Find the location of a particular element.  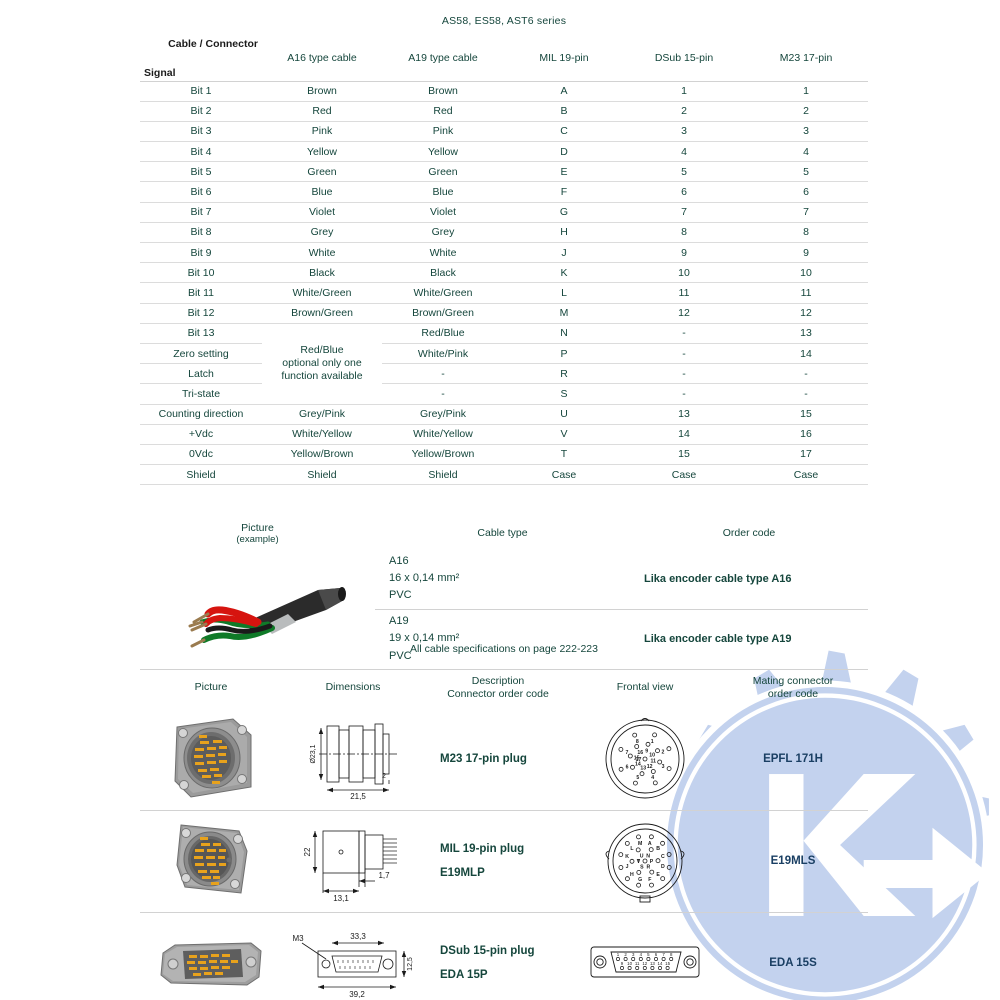

cell-m23: 3 is located at coordinates (806, 132).